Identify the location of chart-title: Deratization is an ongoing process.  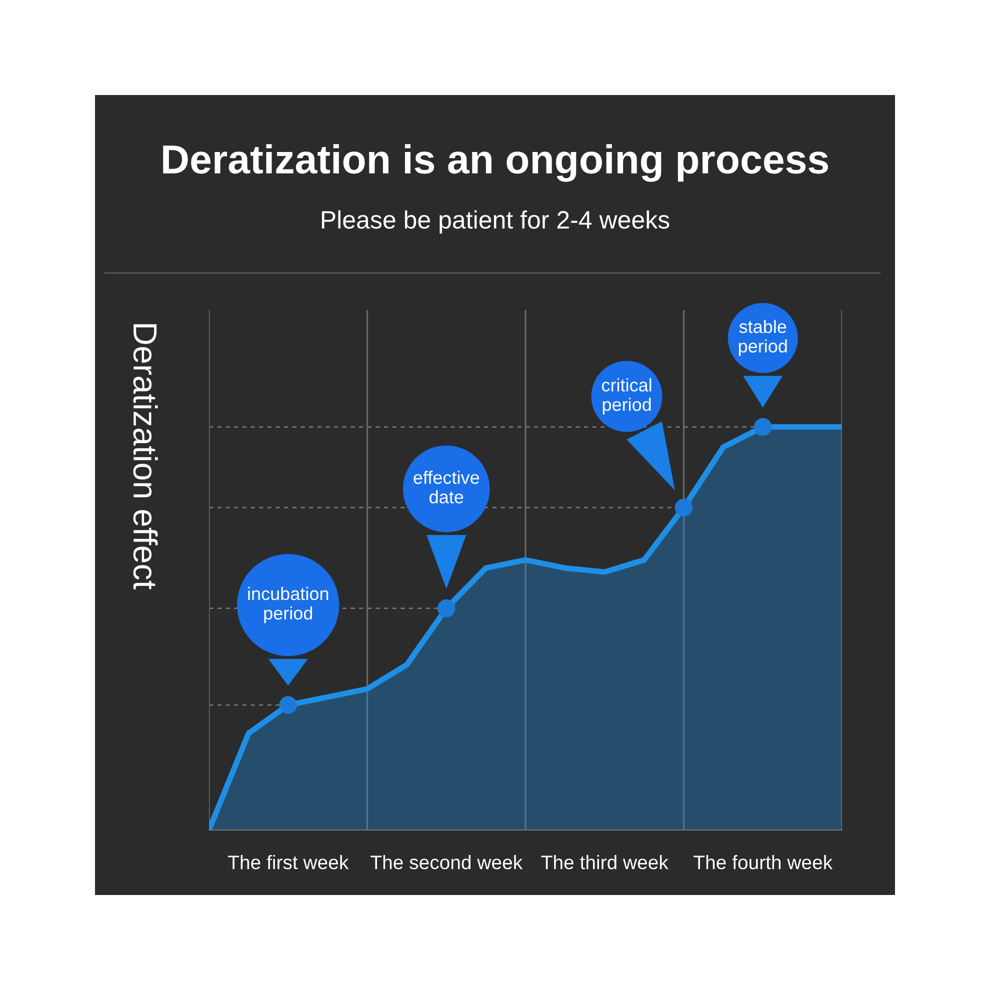
(495, 163).